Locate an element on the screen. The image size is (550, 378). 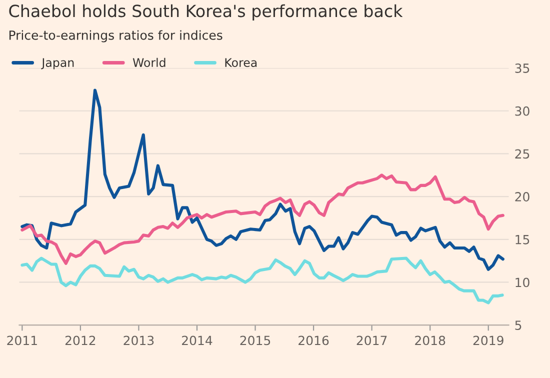
x-tick-label: 2012 is located at coordinates (80, 341).